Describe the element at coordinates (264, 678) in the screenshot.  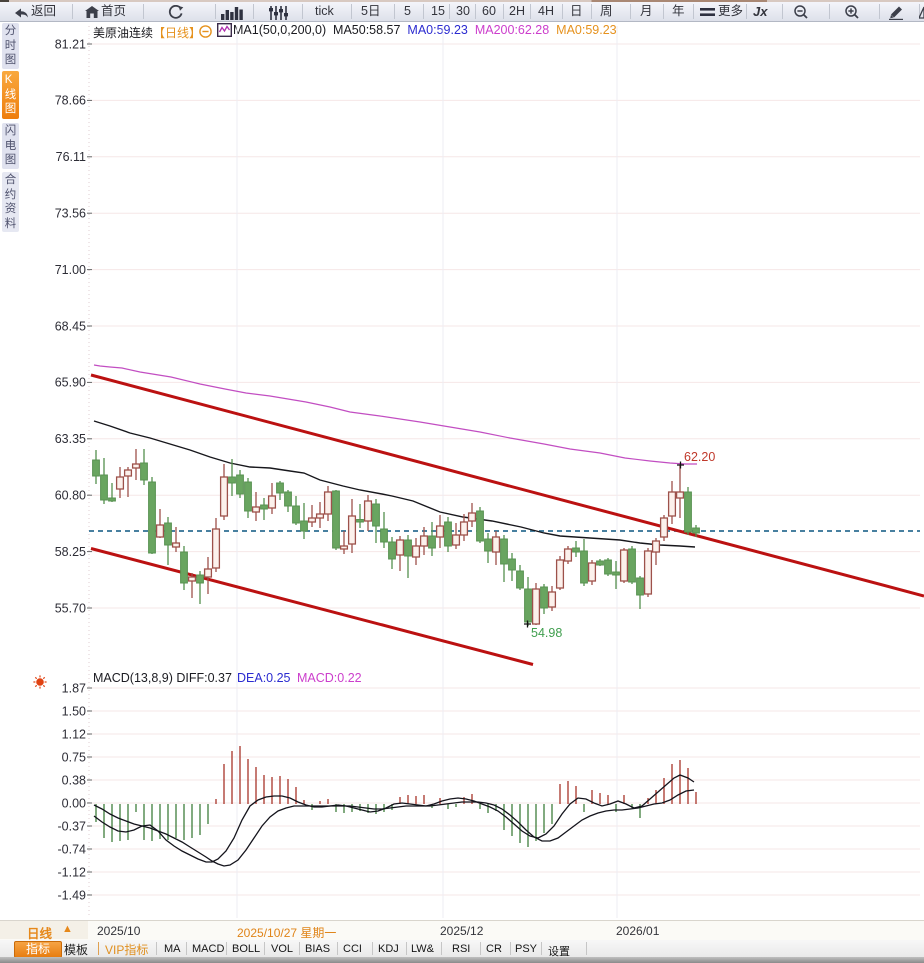
I see `svg-text: DEA:0.25` at that location.